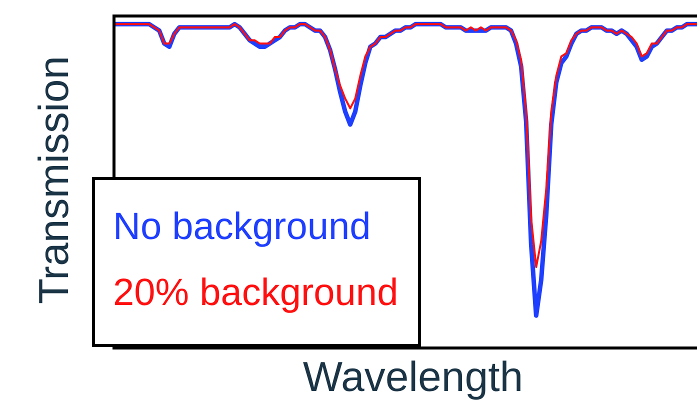  Describe the element at coordinates (255, 293) in the screenshot. I see `text: 20% background` at that location.